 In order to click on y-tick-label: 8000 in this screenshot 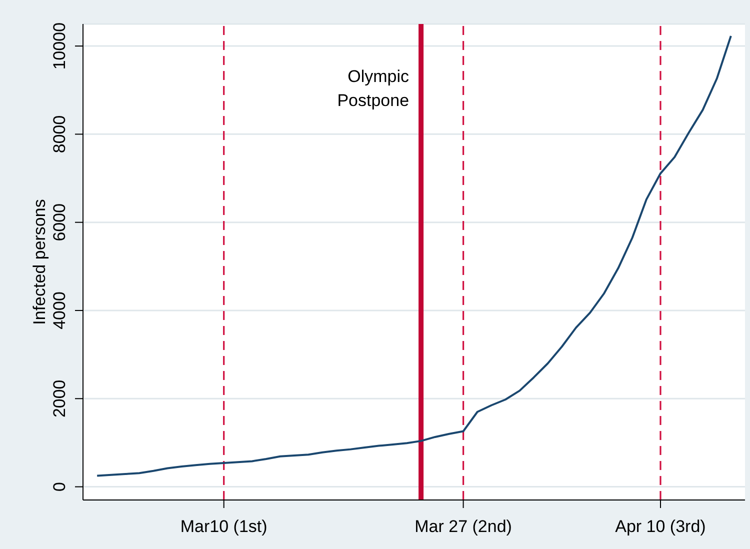, I will do `click(59, 134)`.